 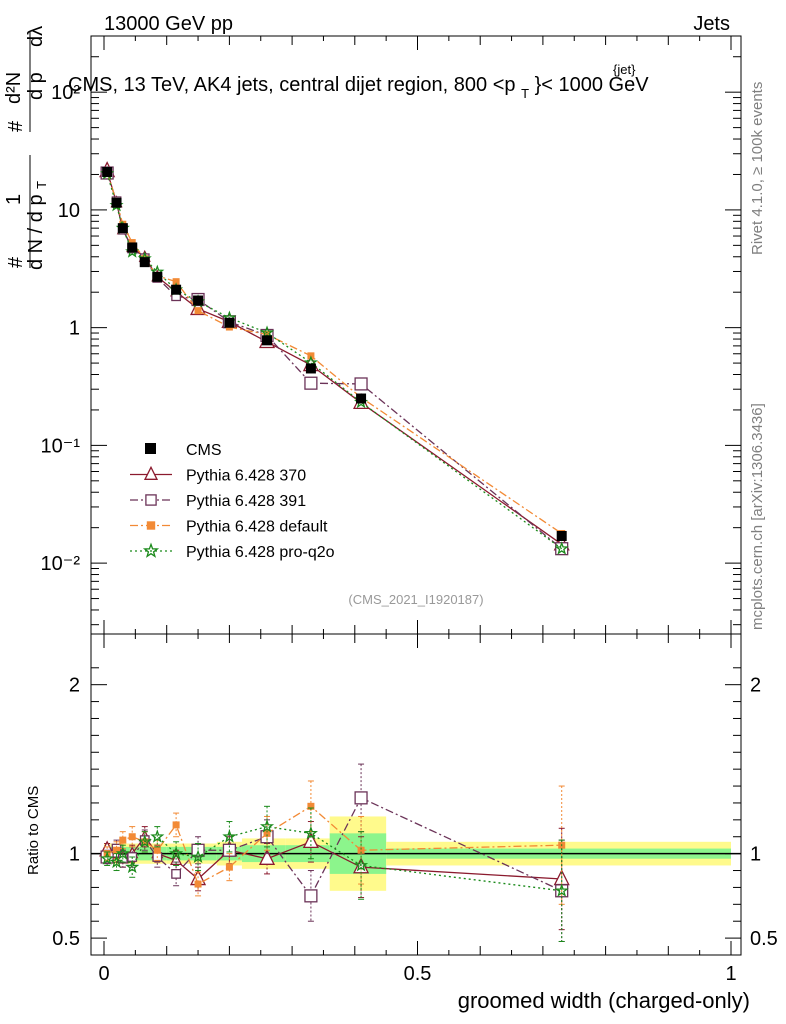 I want to click on legend-item-3: Pythia 6.428 pro-q2o, so click(x=232, y=551).